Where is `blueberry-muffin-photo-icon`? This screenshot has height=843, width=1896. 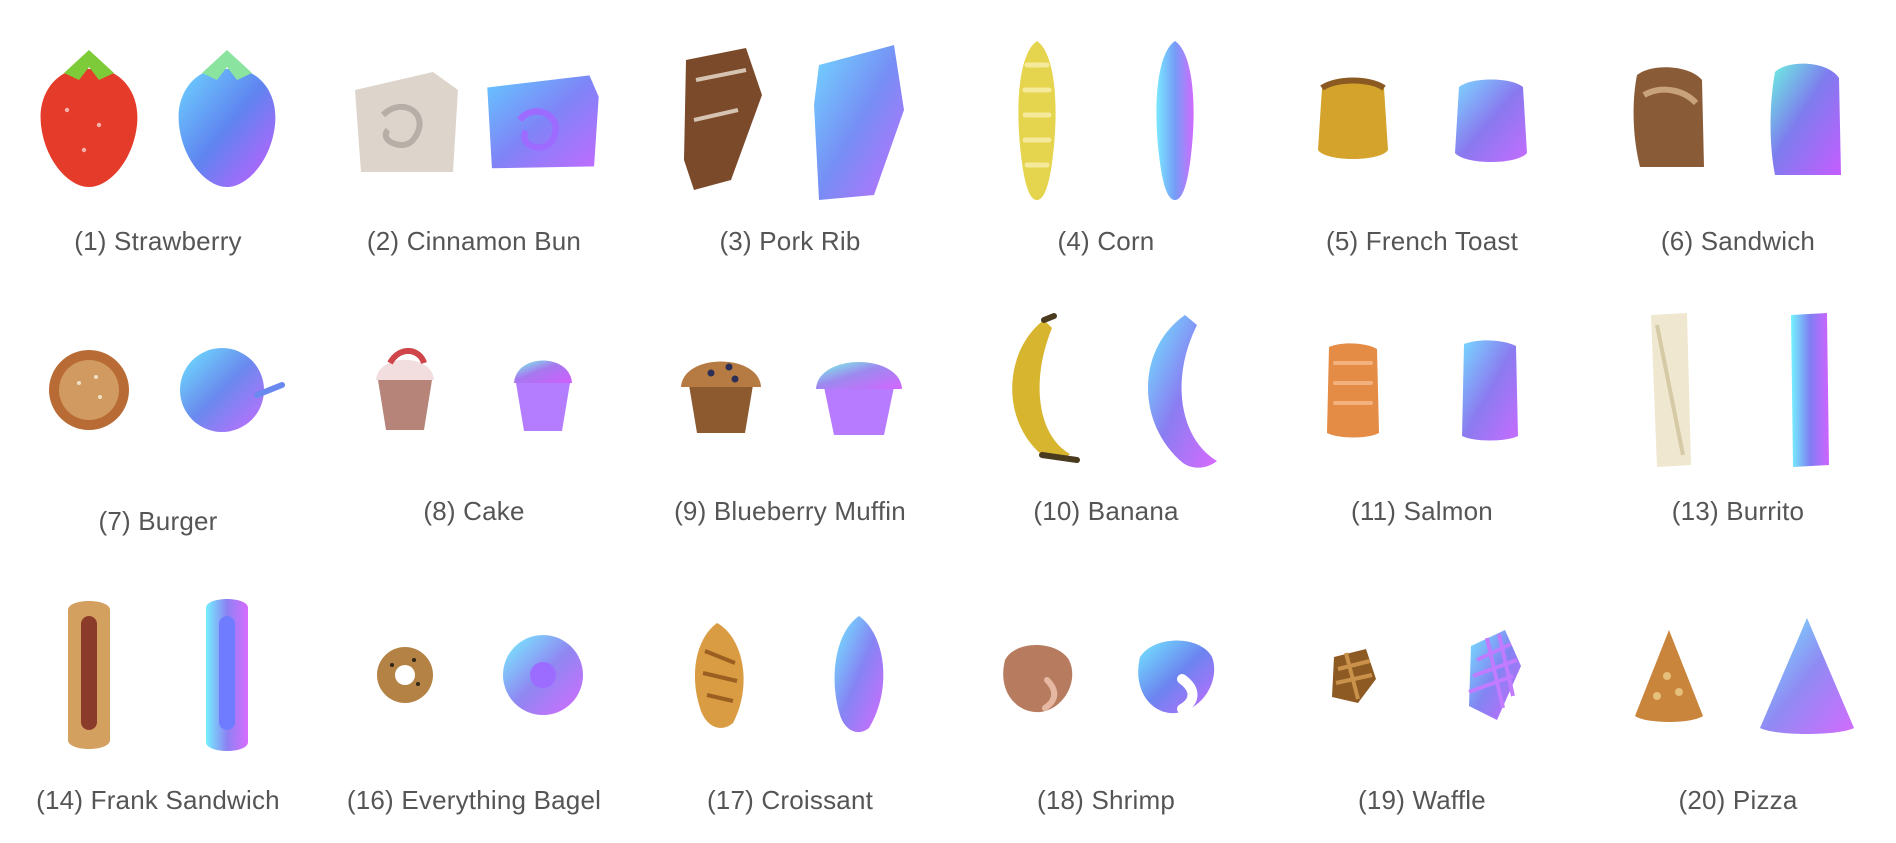
blueberry-muffin-photo-icon is located at coordinates (721, 390).